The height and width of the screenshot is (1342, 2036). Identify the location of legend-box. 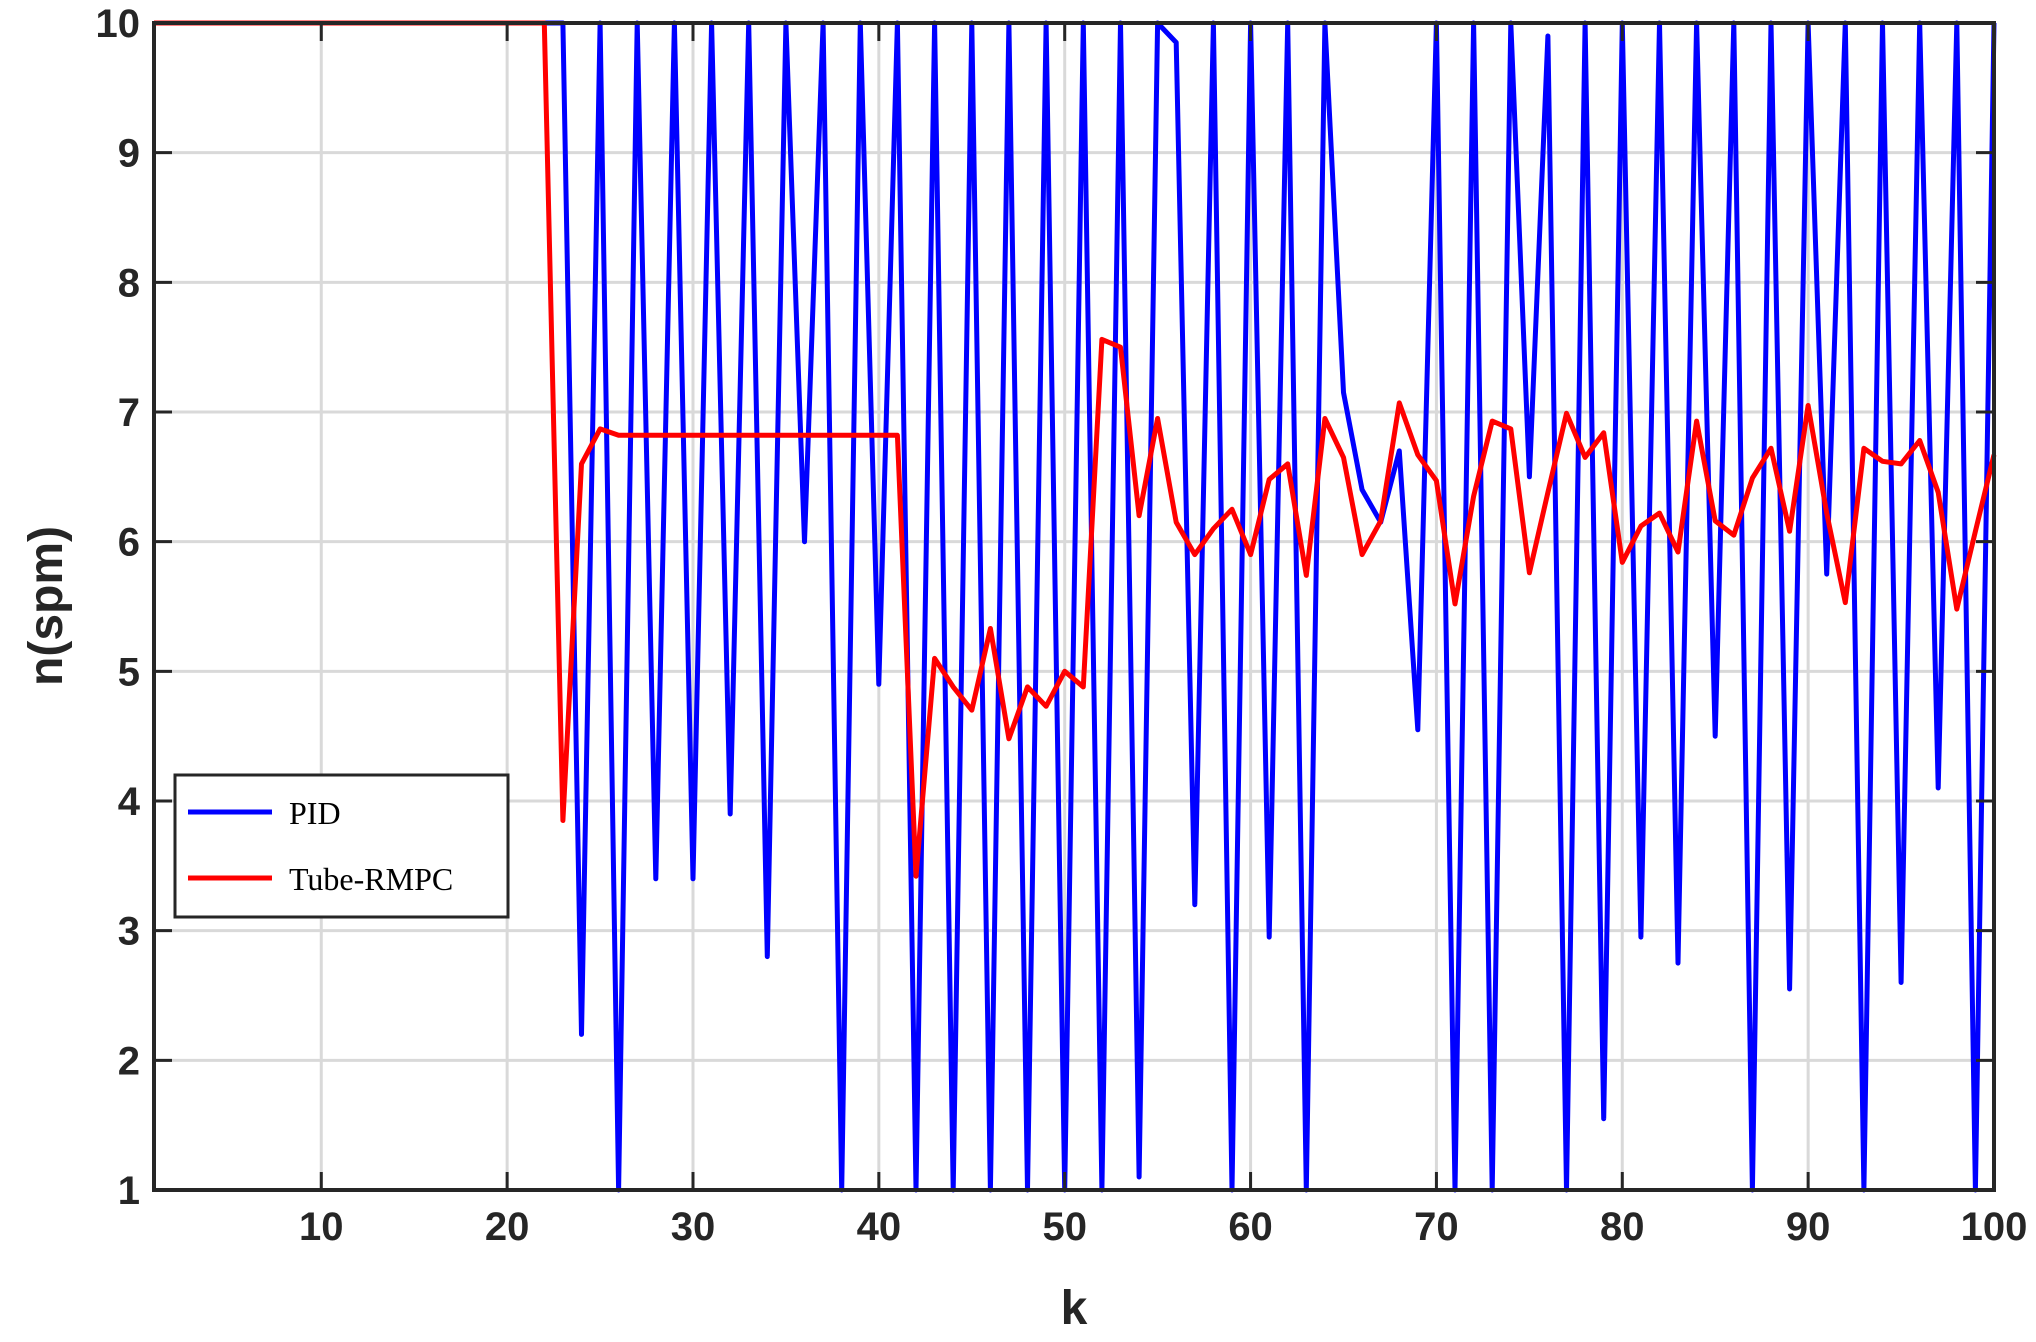
(341, 846).